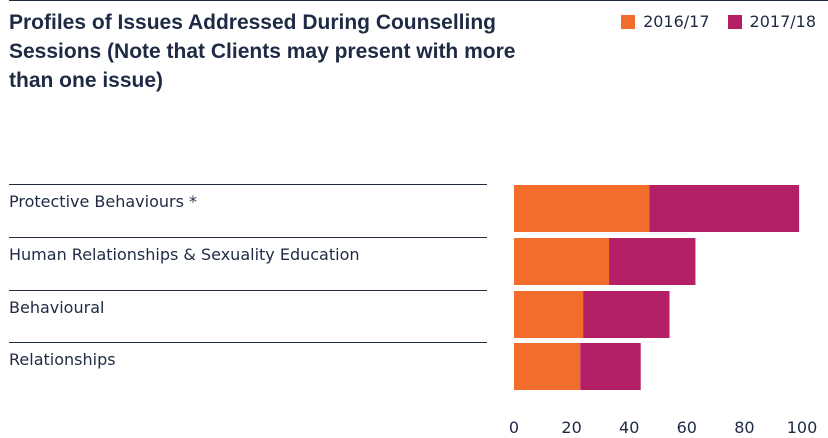 The image size is (828, 438). I want to click on category-label: Behavioural, so click(248, 304).